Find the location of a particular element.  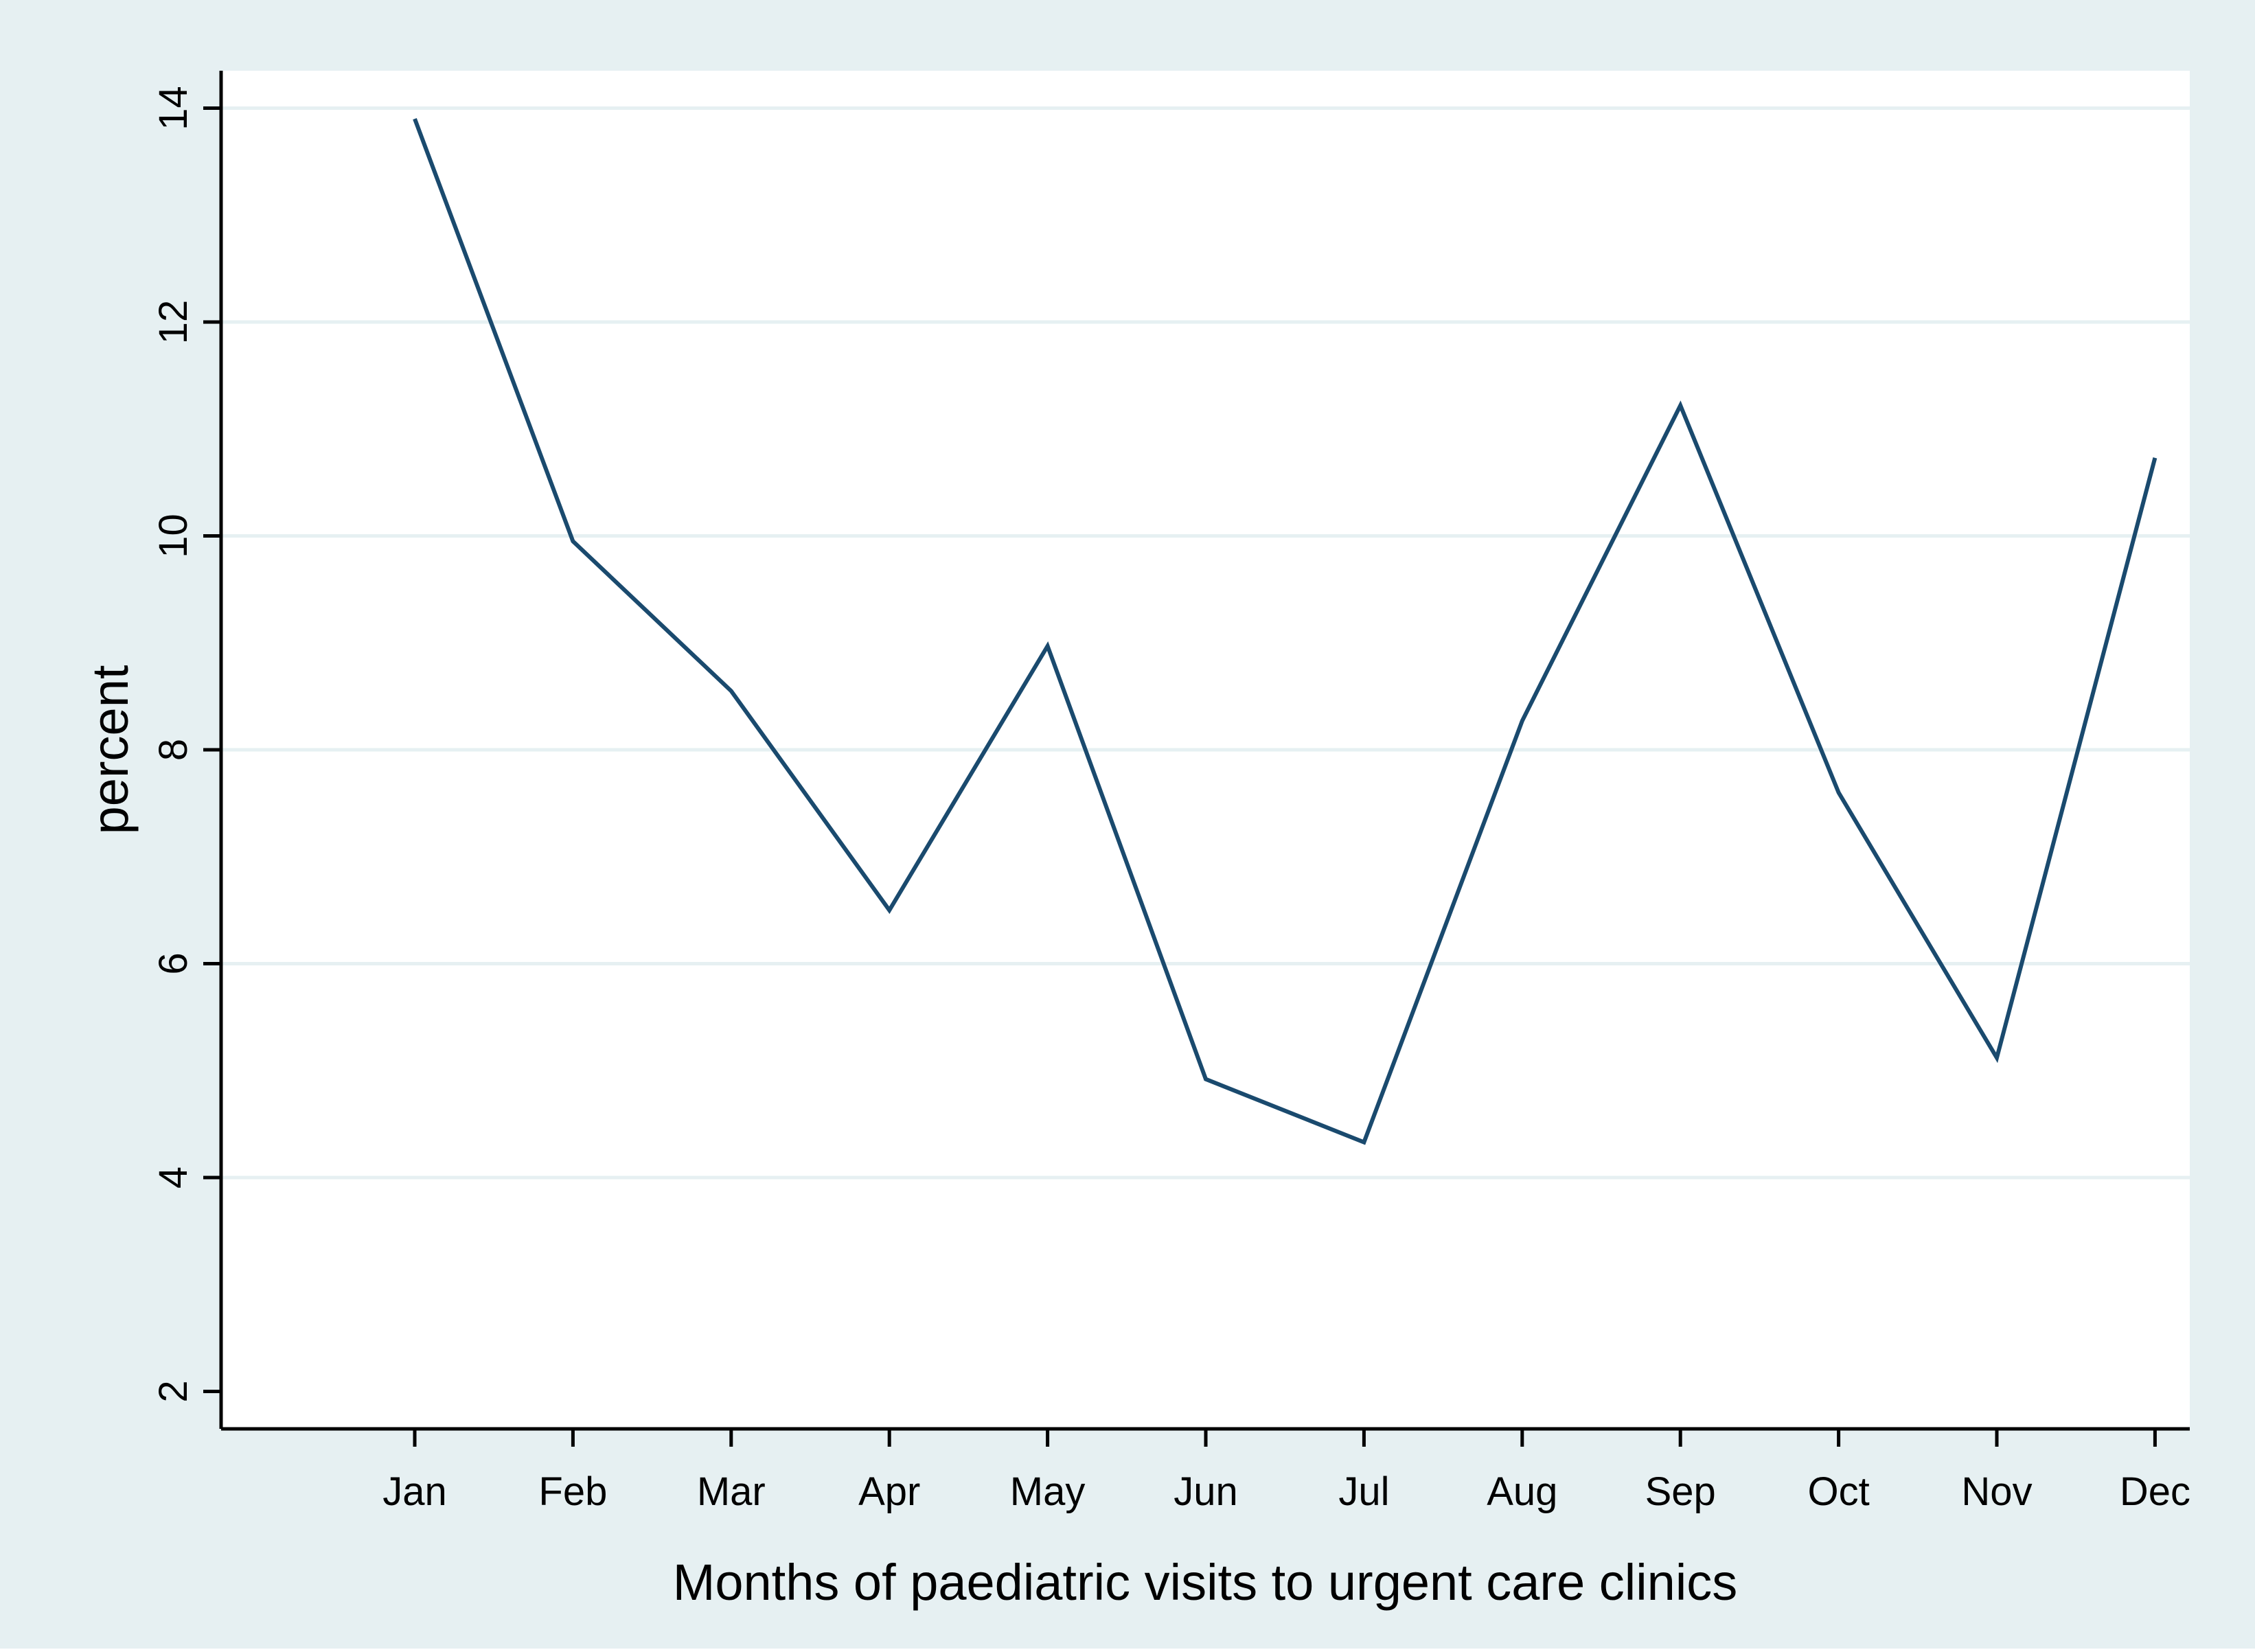

y-tick-label: 6 is located at coordinates (173, 963).